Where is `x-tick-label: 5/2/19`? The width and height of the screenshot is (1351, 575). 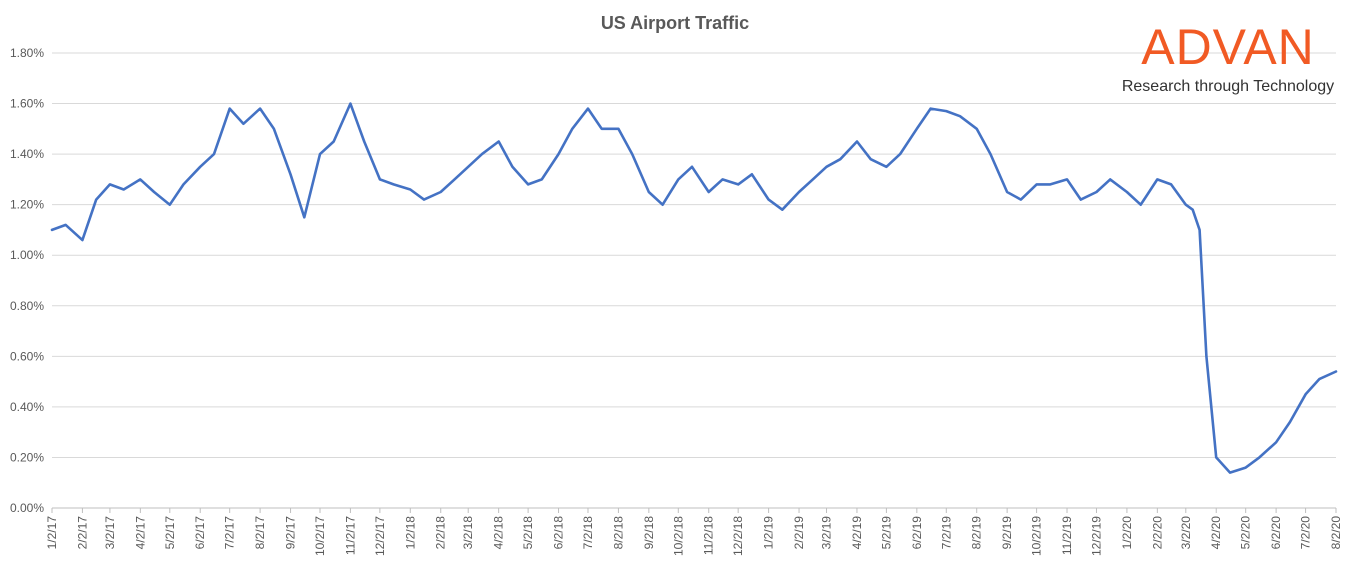 x-tick-label: 5/2/19 is located at coordinates (886, 533).